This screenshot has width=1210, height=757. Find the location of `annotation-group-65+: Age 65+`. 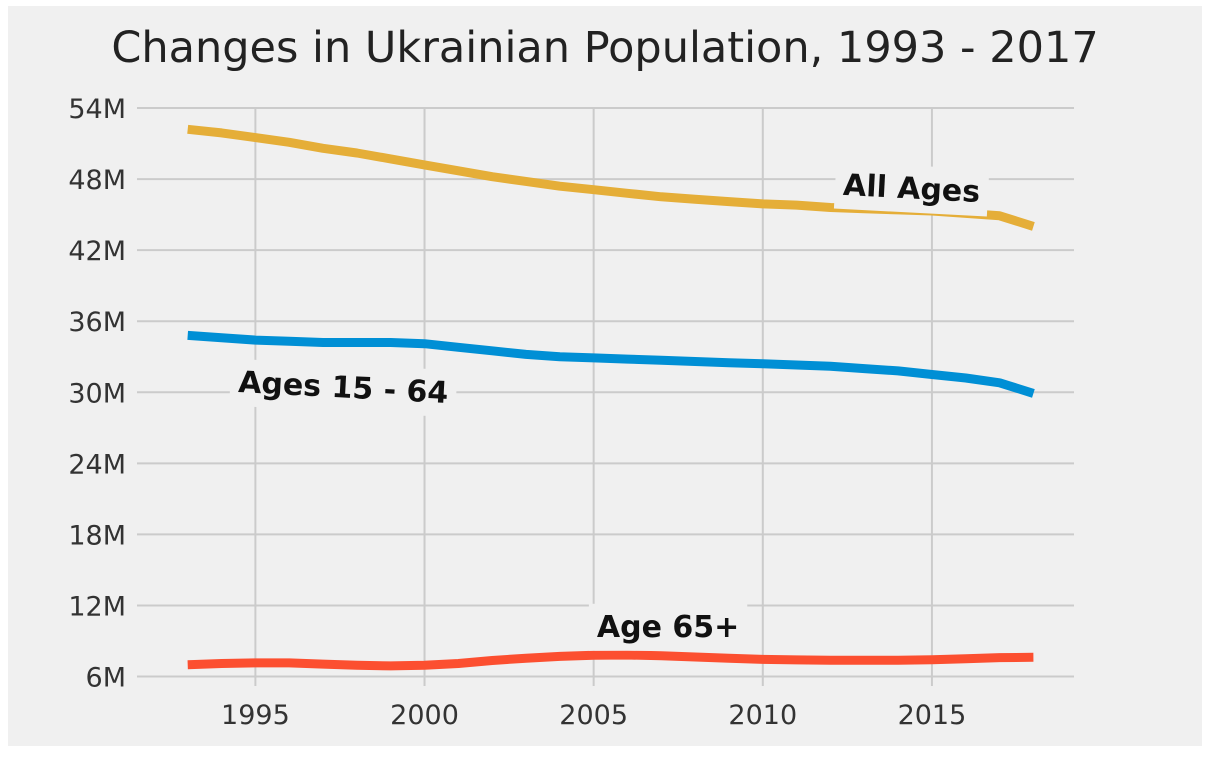

annotation-group-65+: Age 65+ is located at coordinates (668, 627).